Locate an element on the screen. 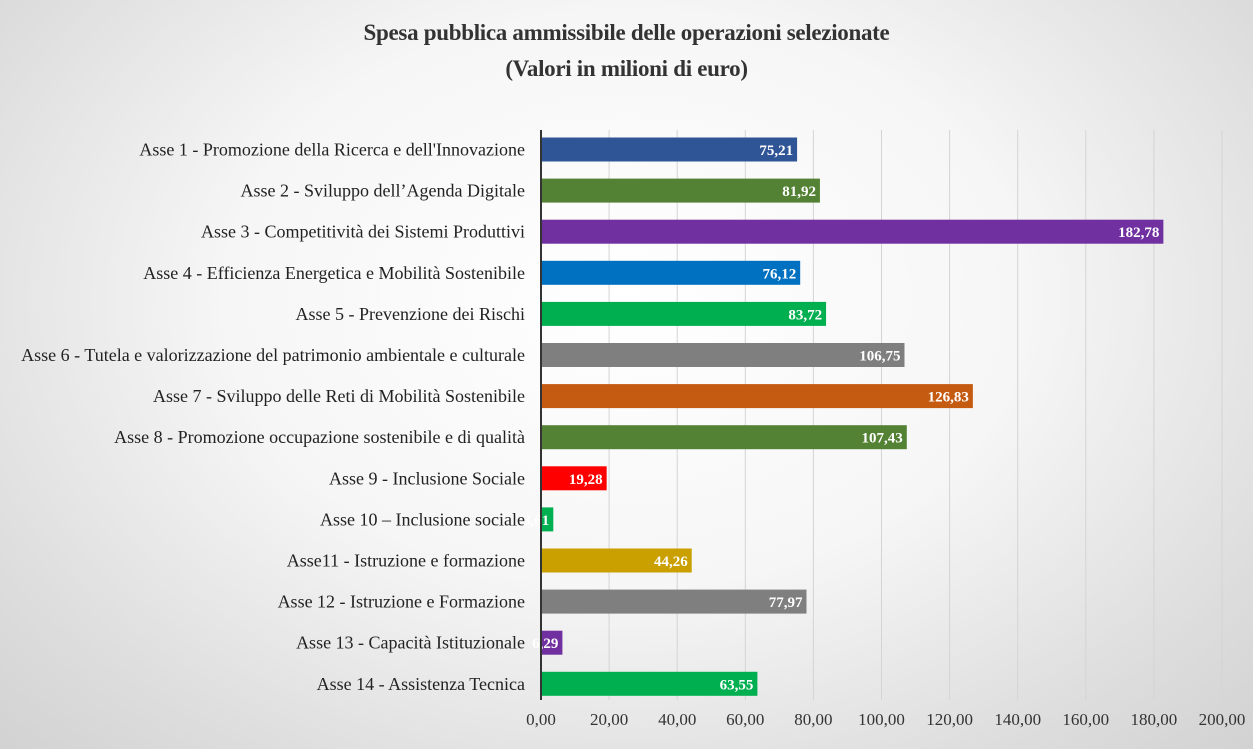 The width and height of the screenshot is (1253, 749). data-label: 77,97 is located at coordinates (786, 603).